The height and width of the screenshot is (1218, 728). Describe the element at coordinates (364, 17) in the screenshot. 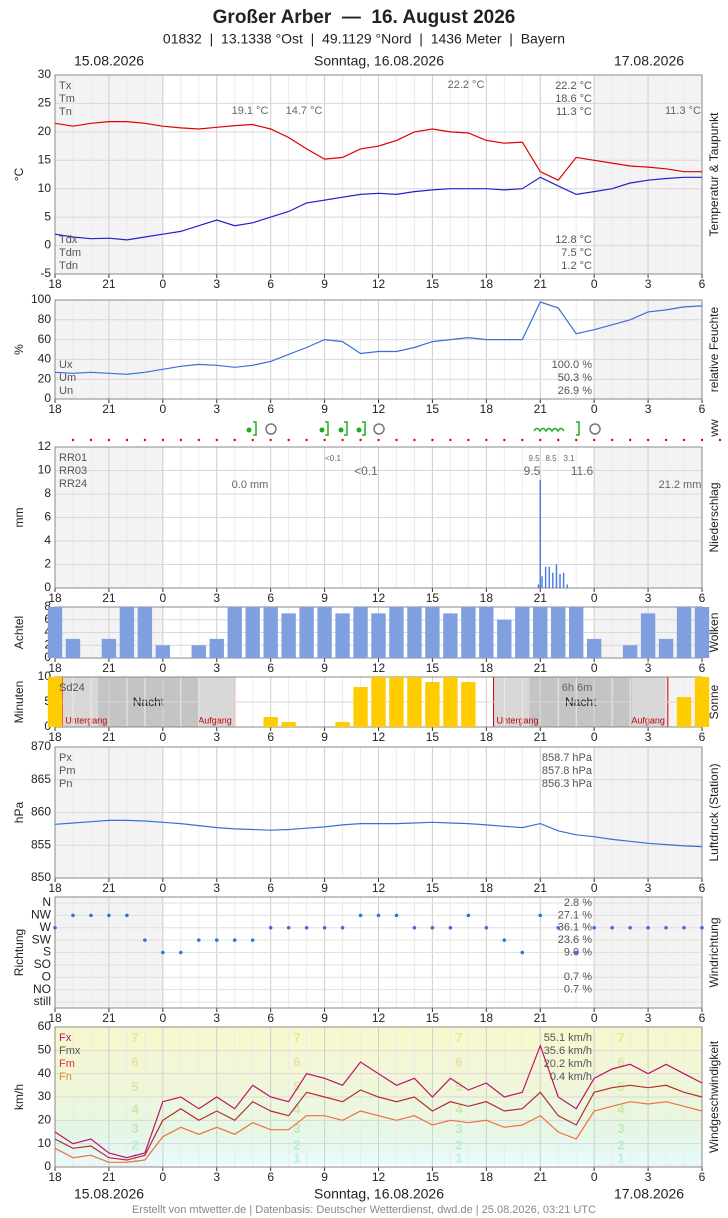

I see `page-title: Großer Arber — 16. August 2026` at that location.